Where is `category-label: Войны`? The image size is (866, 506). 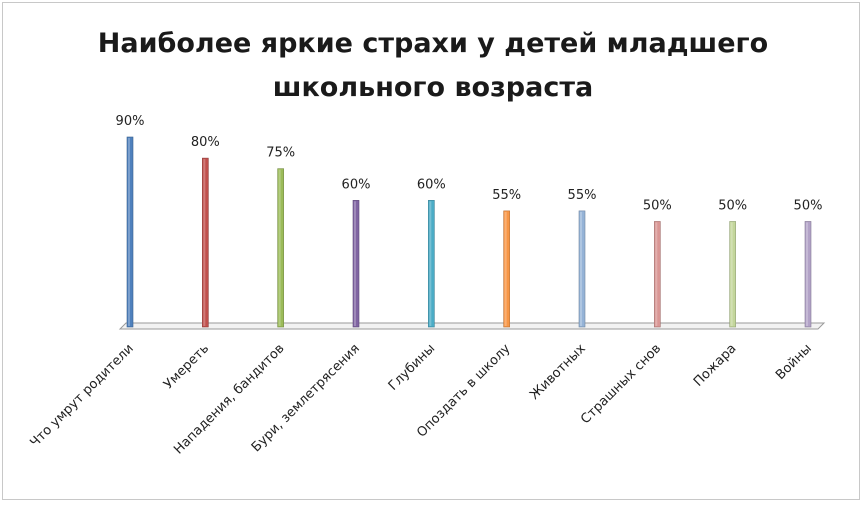 category-label: Войны is located at coordinates (794, 362).